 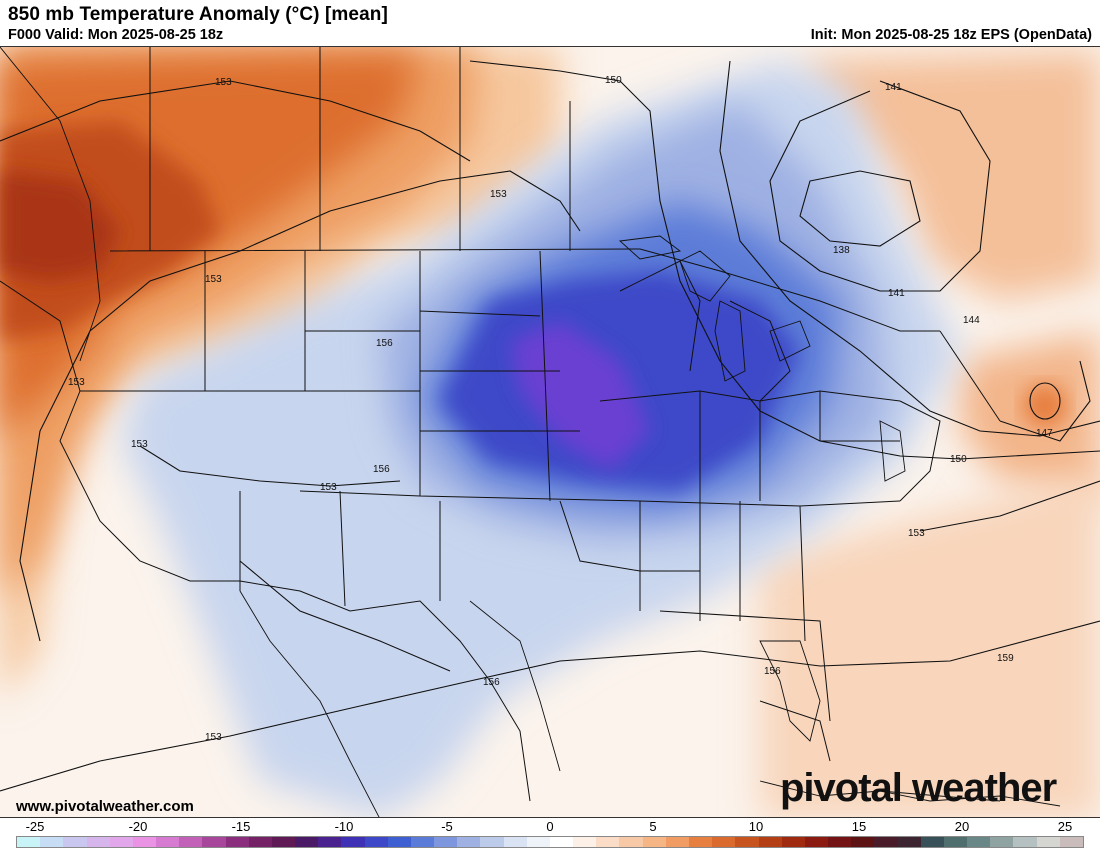 I want to click on colorbar-tick-label: 20, so click(x=962, y=826).